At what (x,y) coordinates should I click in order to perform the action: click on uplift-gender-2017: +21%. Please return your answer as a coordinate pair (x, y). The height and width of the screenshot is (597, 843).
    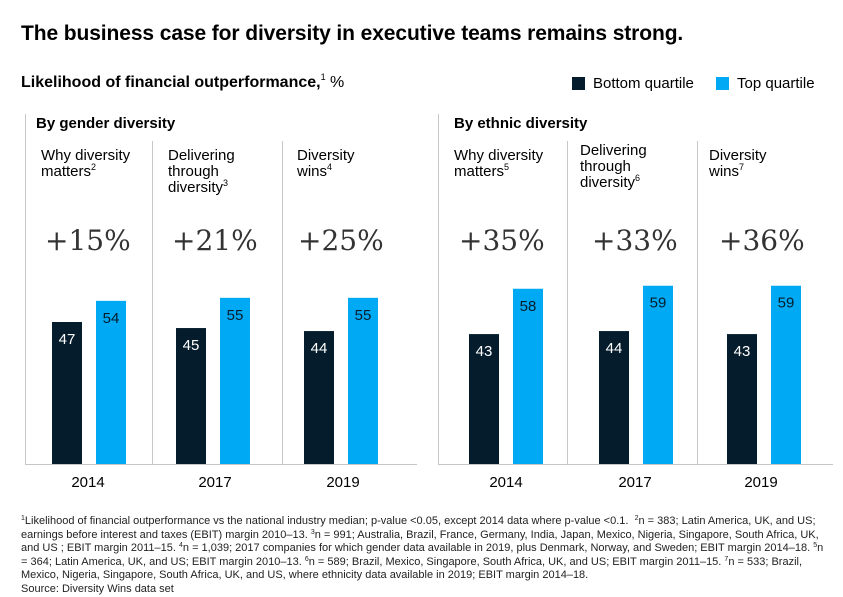
    Looking at the image, I should click on (215, 240).